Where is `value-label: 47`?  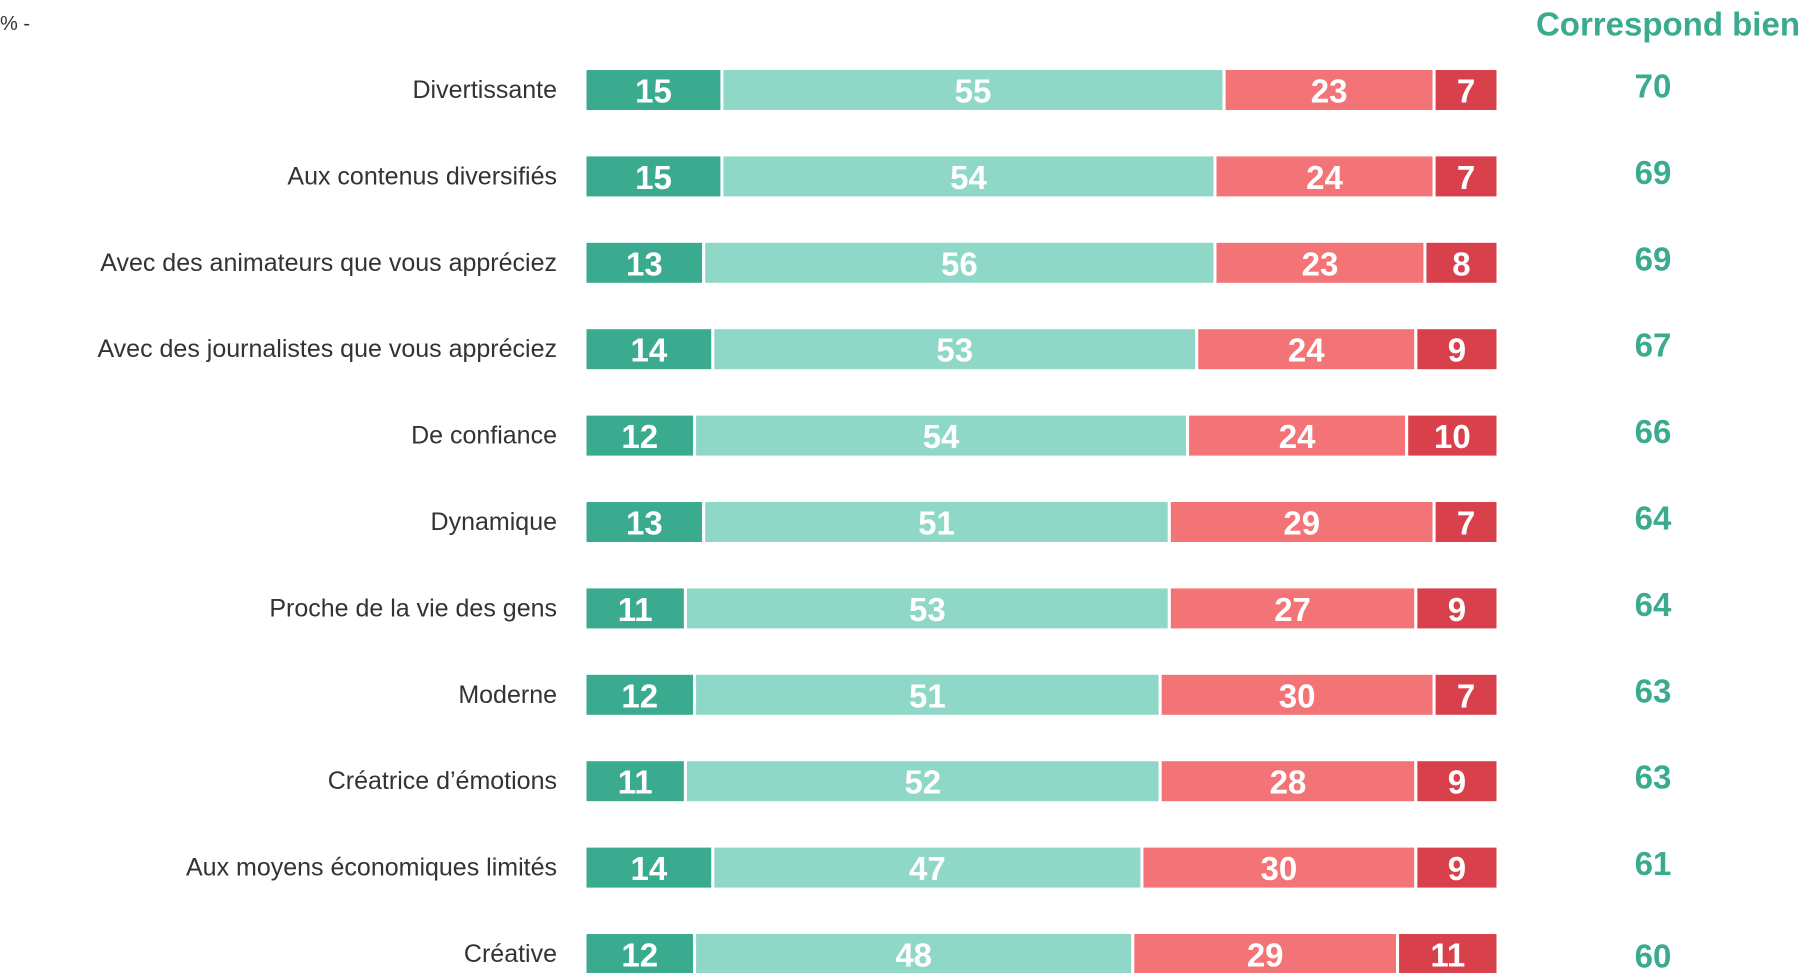 value-label: 47 is located at coordinates (927, 868).